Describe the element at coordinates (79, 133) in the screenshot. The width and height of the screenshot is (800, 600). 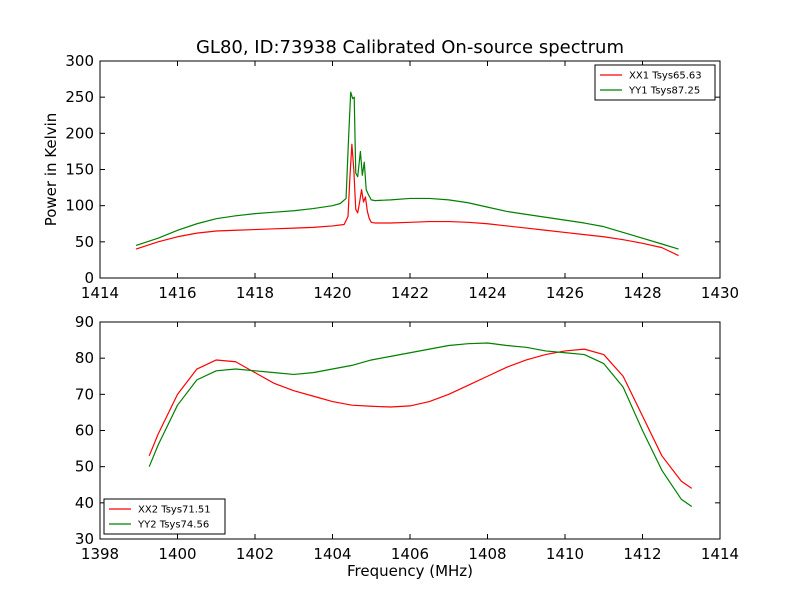
I see `y-tick-label: 200` at that location.